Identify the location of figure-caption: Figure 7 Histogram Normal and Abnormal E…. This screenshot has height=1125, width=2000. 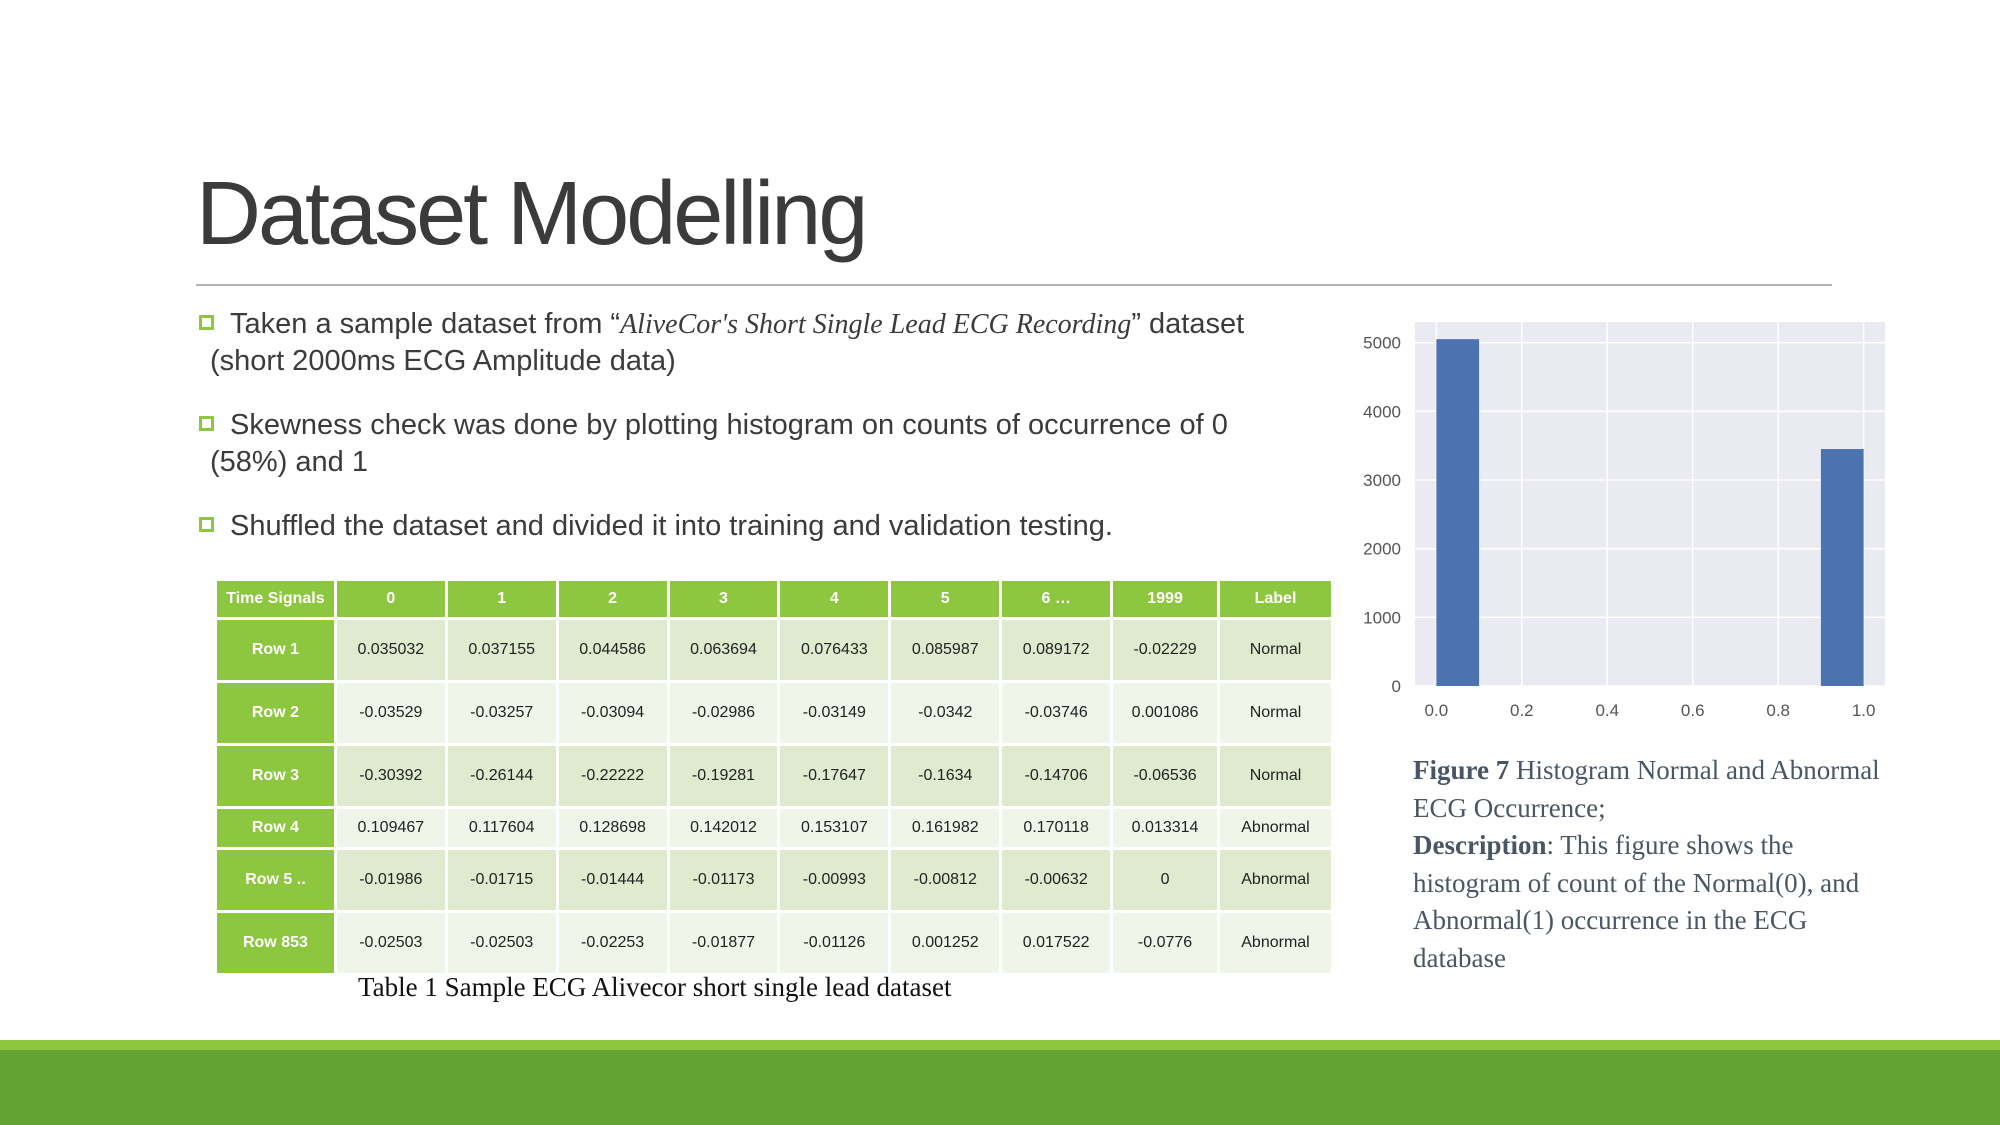
(1646, 864).